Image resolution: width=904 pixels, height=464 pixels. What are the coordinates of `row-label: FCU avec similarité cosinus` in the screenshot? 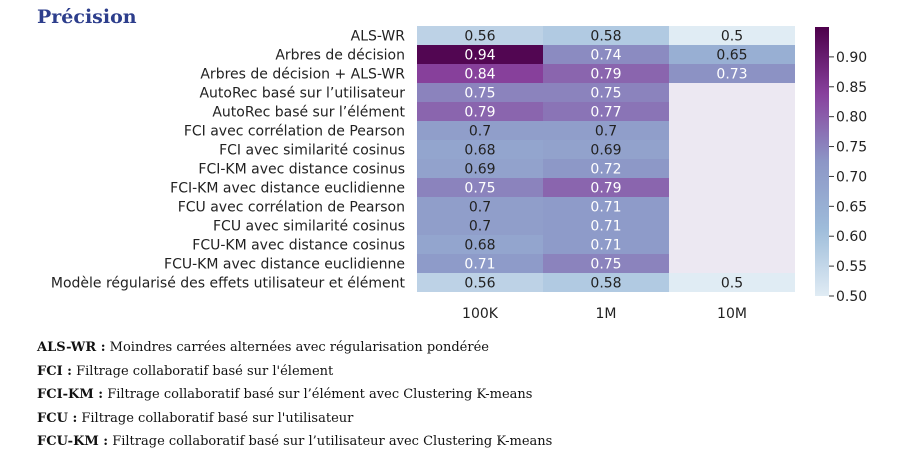 It's located at (309, 227).